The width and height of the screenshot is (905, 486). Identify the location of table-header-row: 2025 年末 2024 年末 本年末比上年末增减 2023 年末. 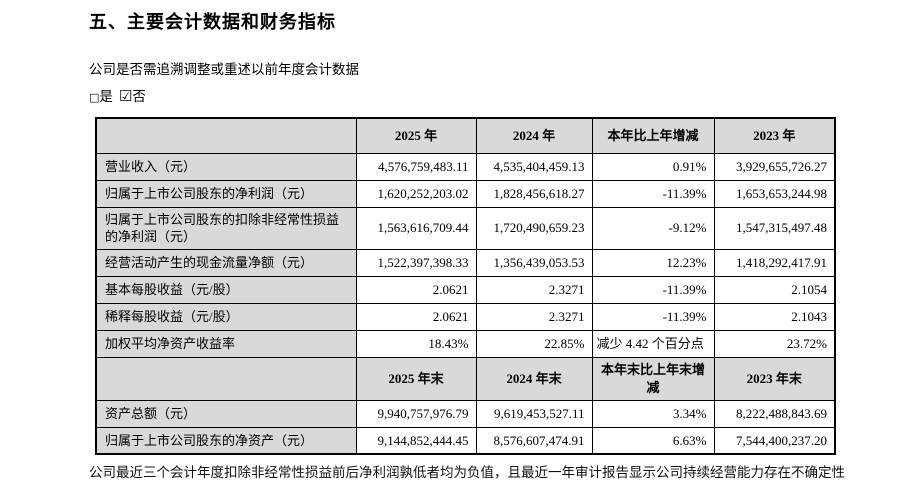
(465, 378).